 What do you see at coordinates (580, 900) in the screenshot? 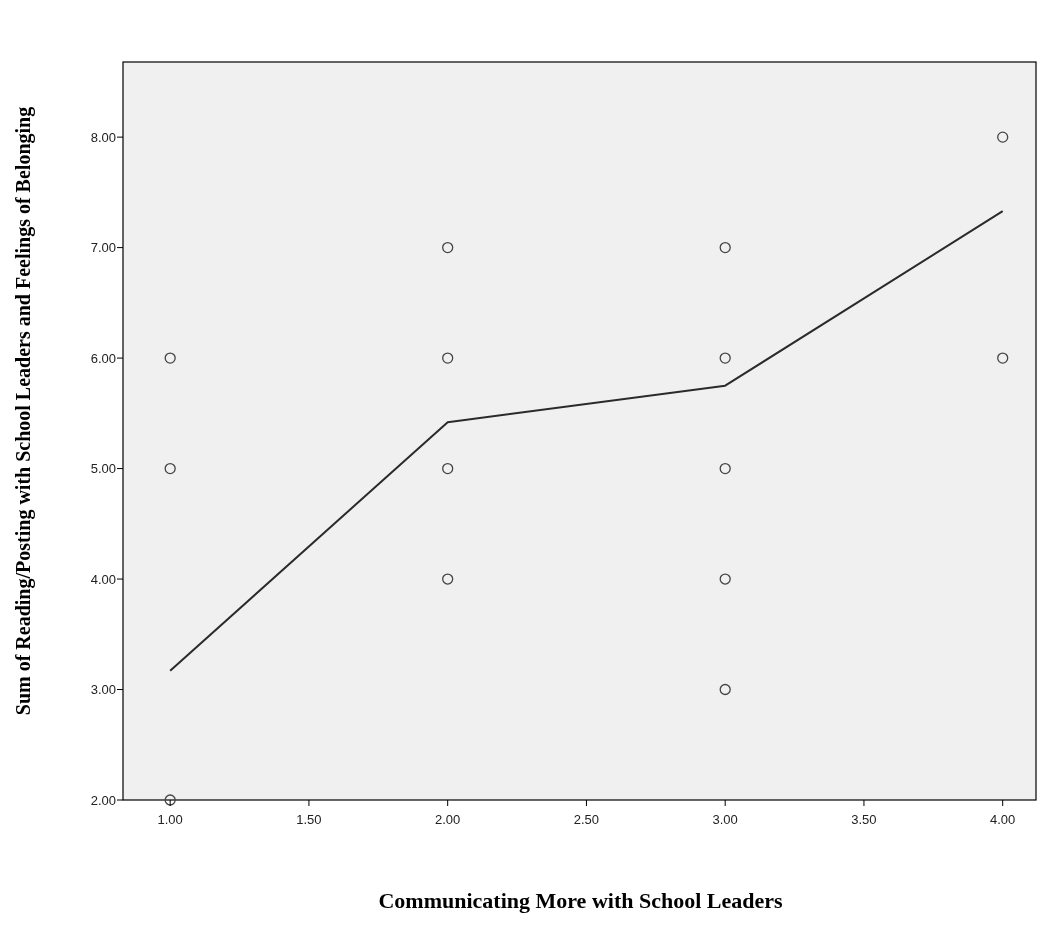
I see `x-axis-title: Communicating More with School Leaders` at bounding box center [580, 900].